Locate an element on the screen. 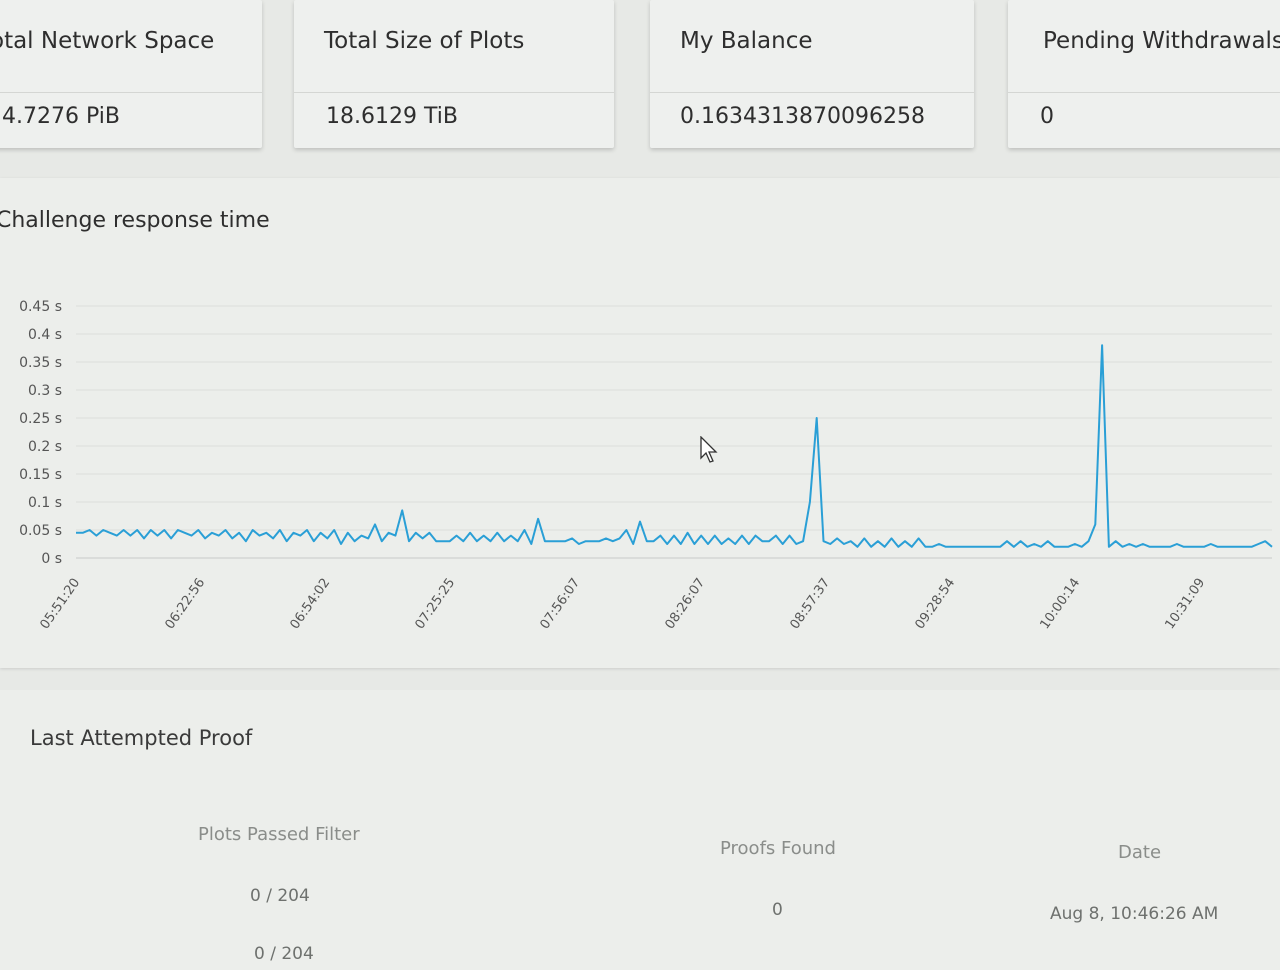 This screenshot has width=1280, height=970. pending-withdrawals-card: Pending Withdrawals 0 is located at coordinates (1144, 74).